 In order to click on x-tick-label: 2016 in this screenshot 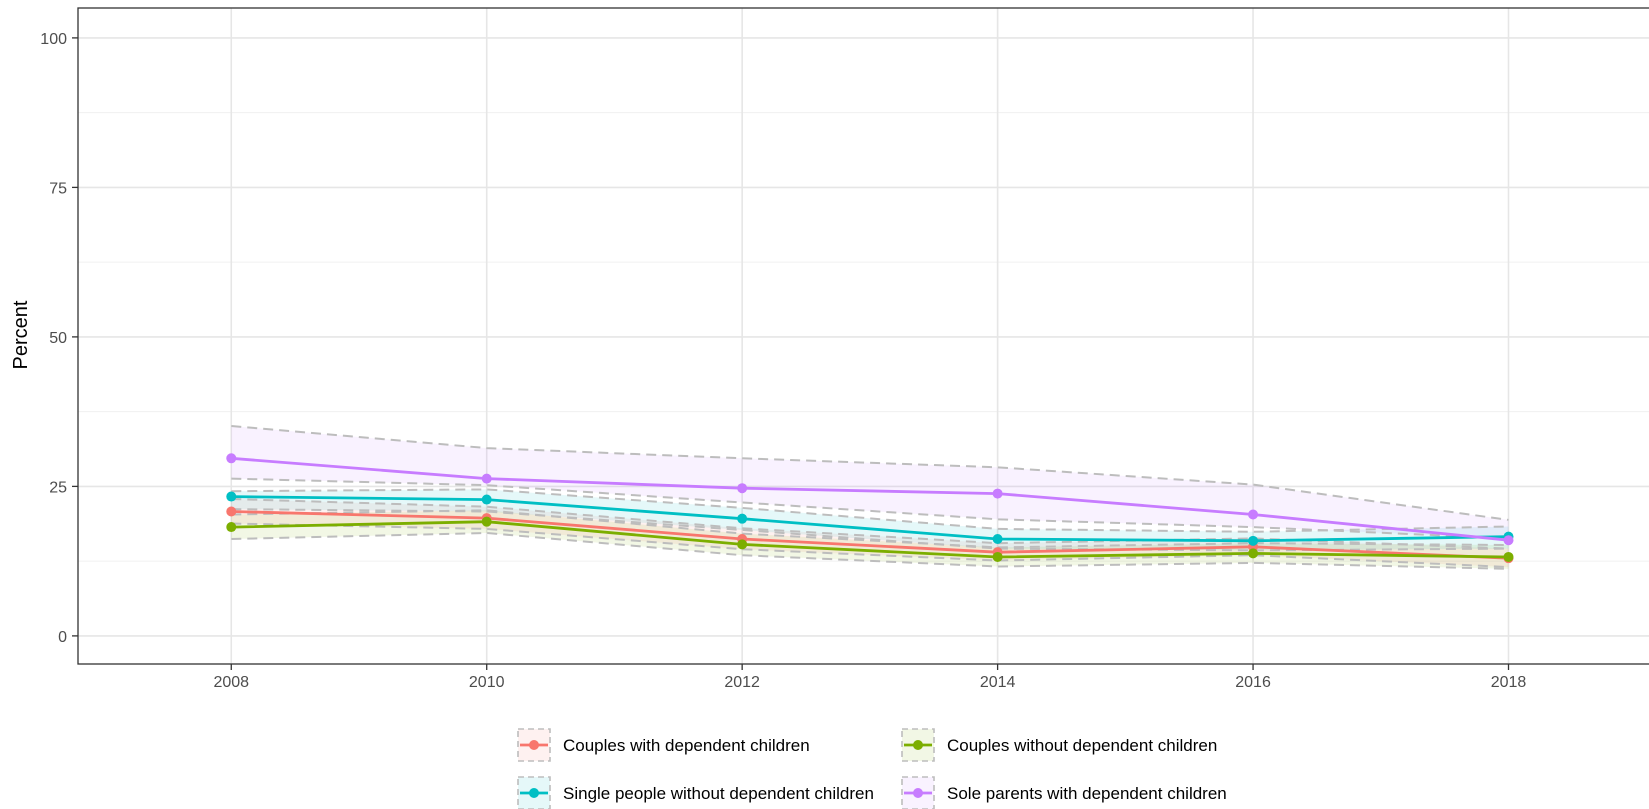, I will do `click(1253, 682)`.